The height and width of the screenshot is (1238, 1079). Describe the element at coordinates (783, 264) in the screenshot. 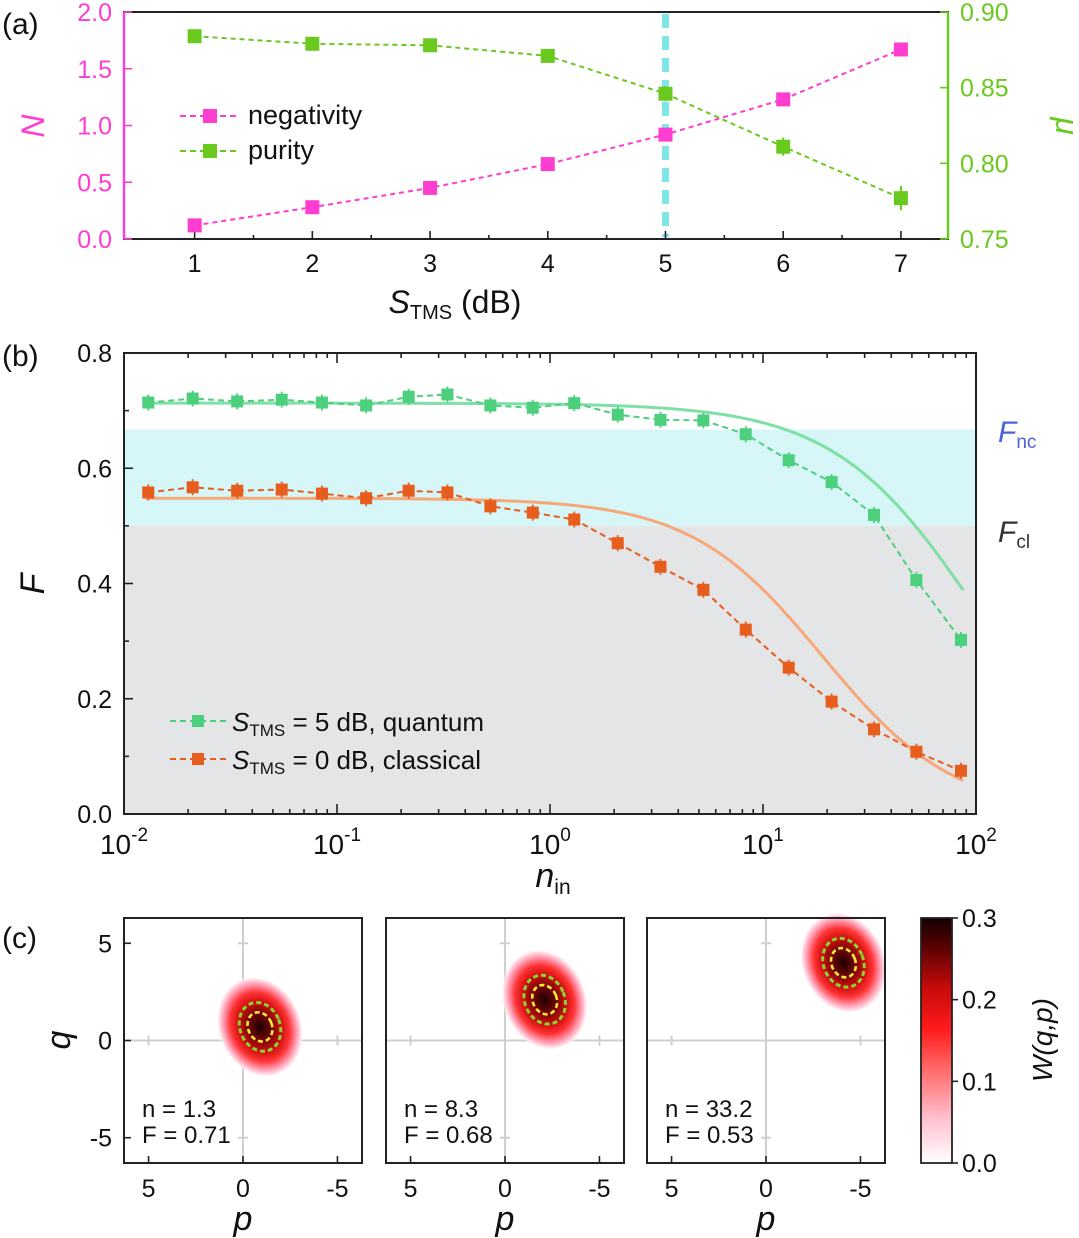

I see `panel-a-xtick-label: 6` at that location.